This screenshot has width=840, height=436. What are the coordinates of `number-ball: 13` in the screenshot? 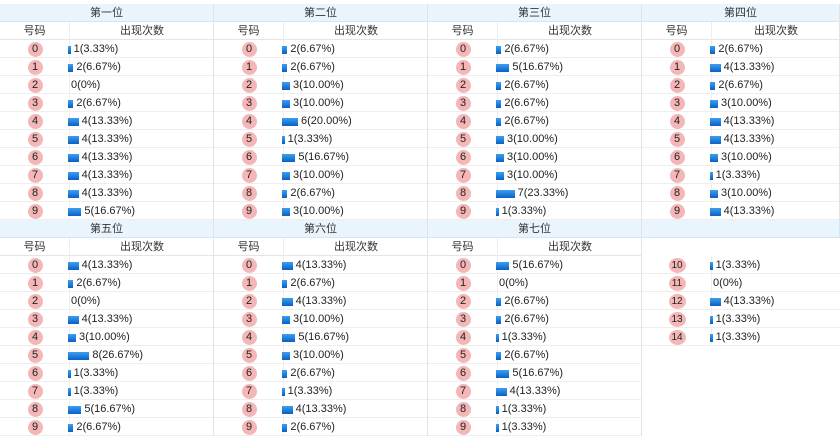 It's located at (677, 319).